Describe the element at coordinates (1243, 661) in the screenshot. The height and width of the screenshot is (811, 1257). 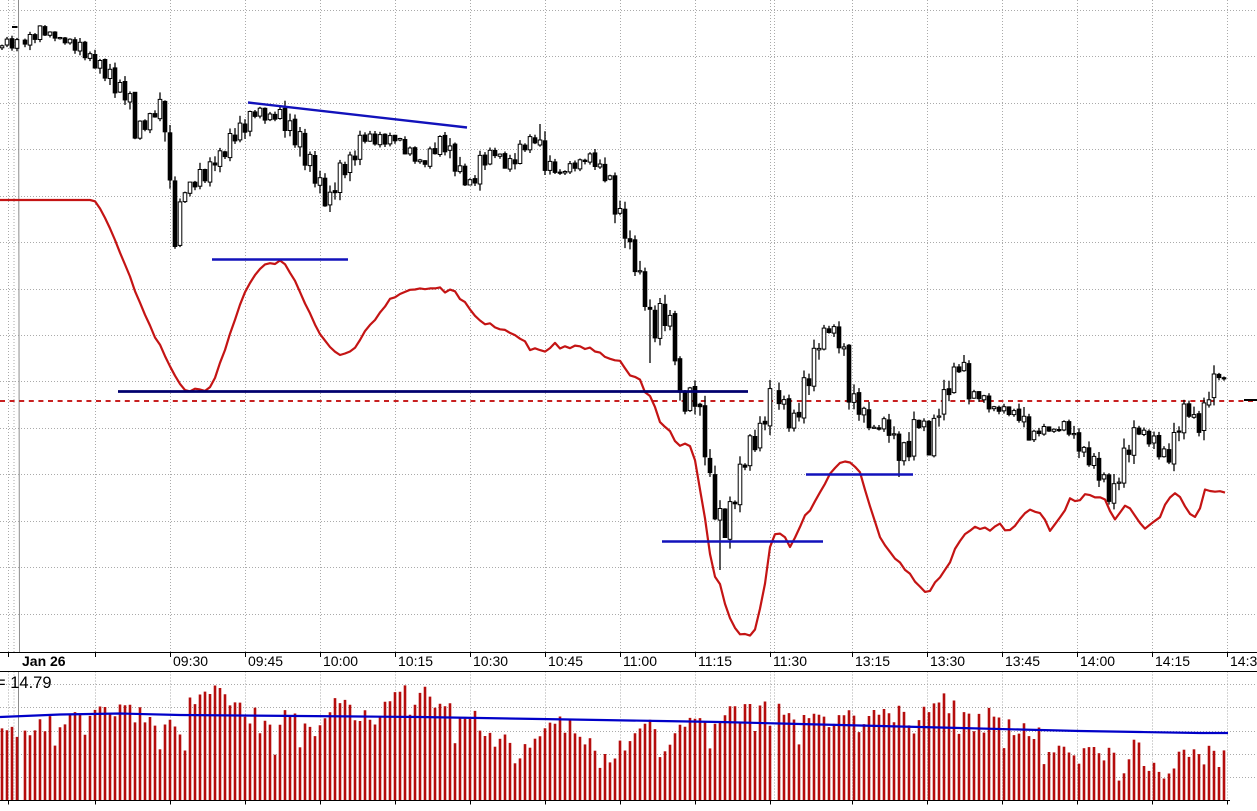
I see `svg-text: 14:30` at that location.